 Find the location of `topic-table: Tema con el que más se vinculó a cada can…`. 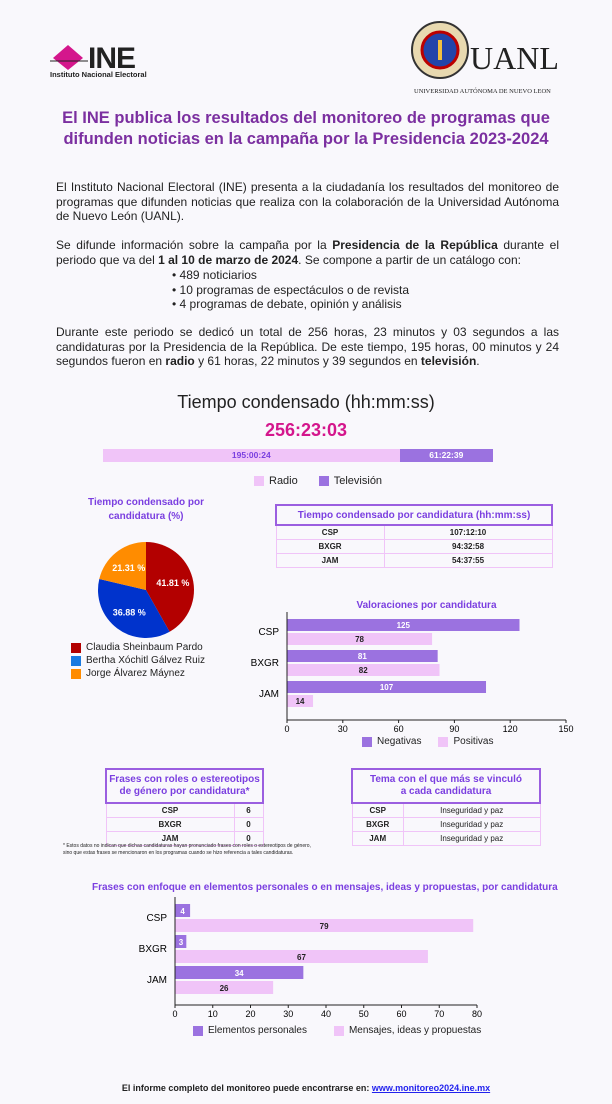

topic-table: Tema con el que más se vinculó a cada can… is located at coordinates (446, 807).